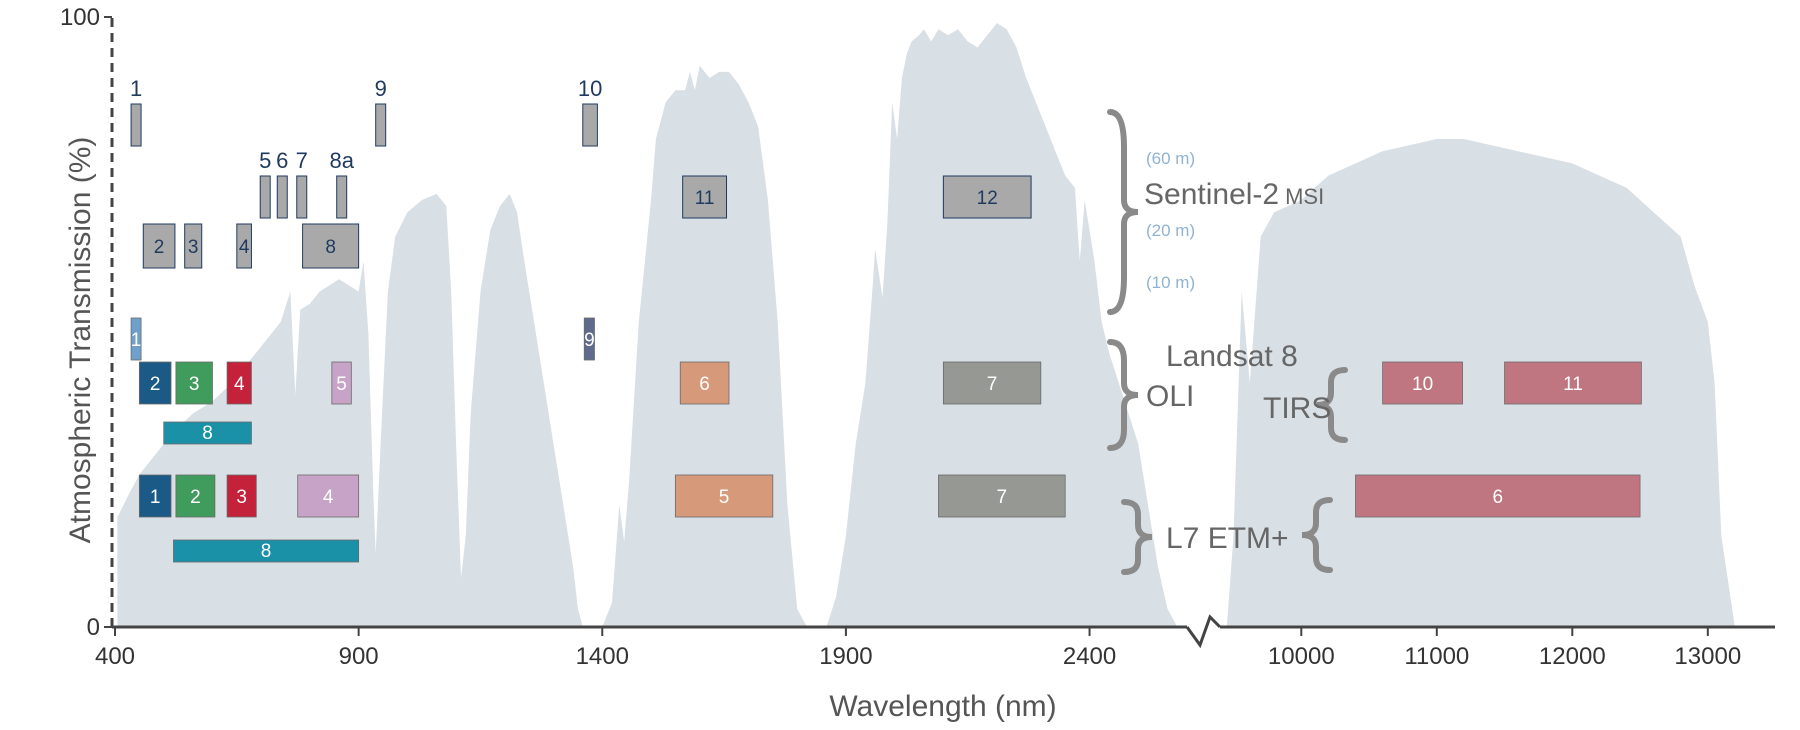 Image resolution: width=1800 pixels, height=730 pixels. What do you see at coordinates (1203, 631) in the screenshot?
I see `axis-break-mark` at bounding box center [1203, 631].